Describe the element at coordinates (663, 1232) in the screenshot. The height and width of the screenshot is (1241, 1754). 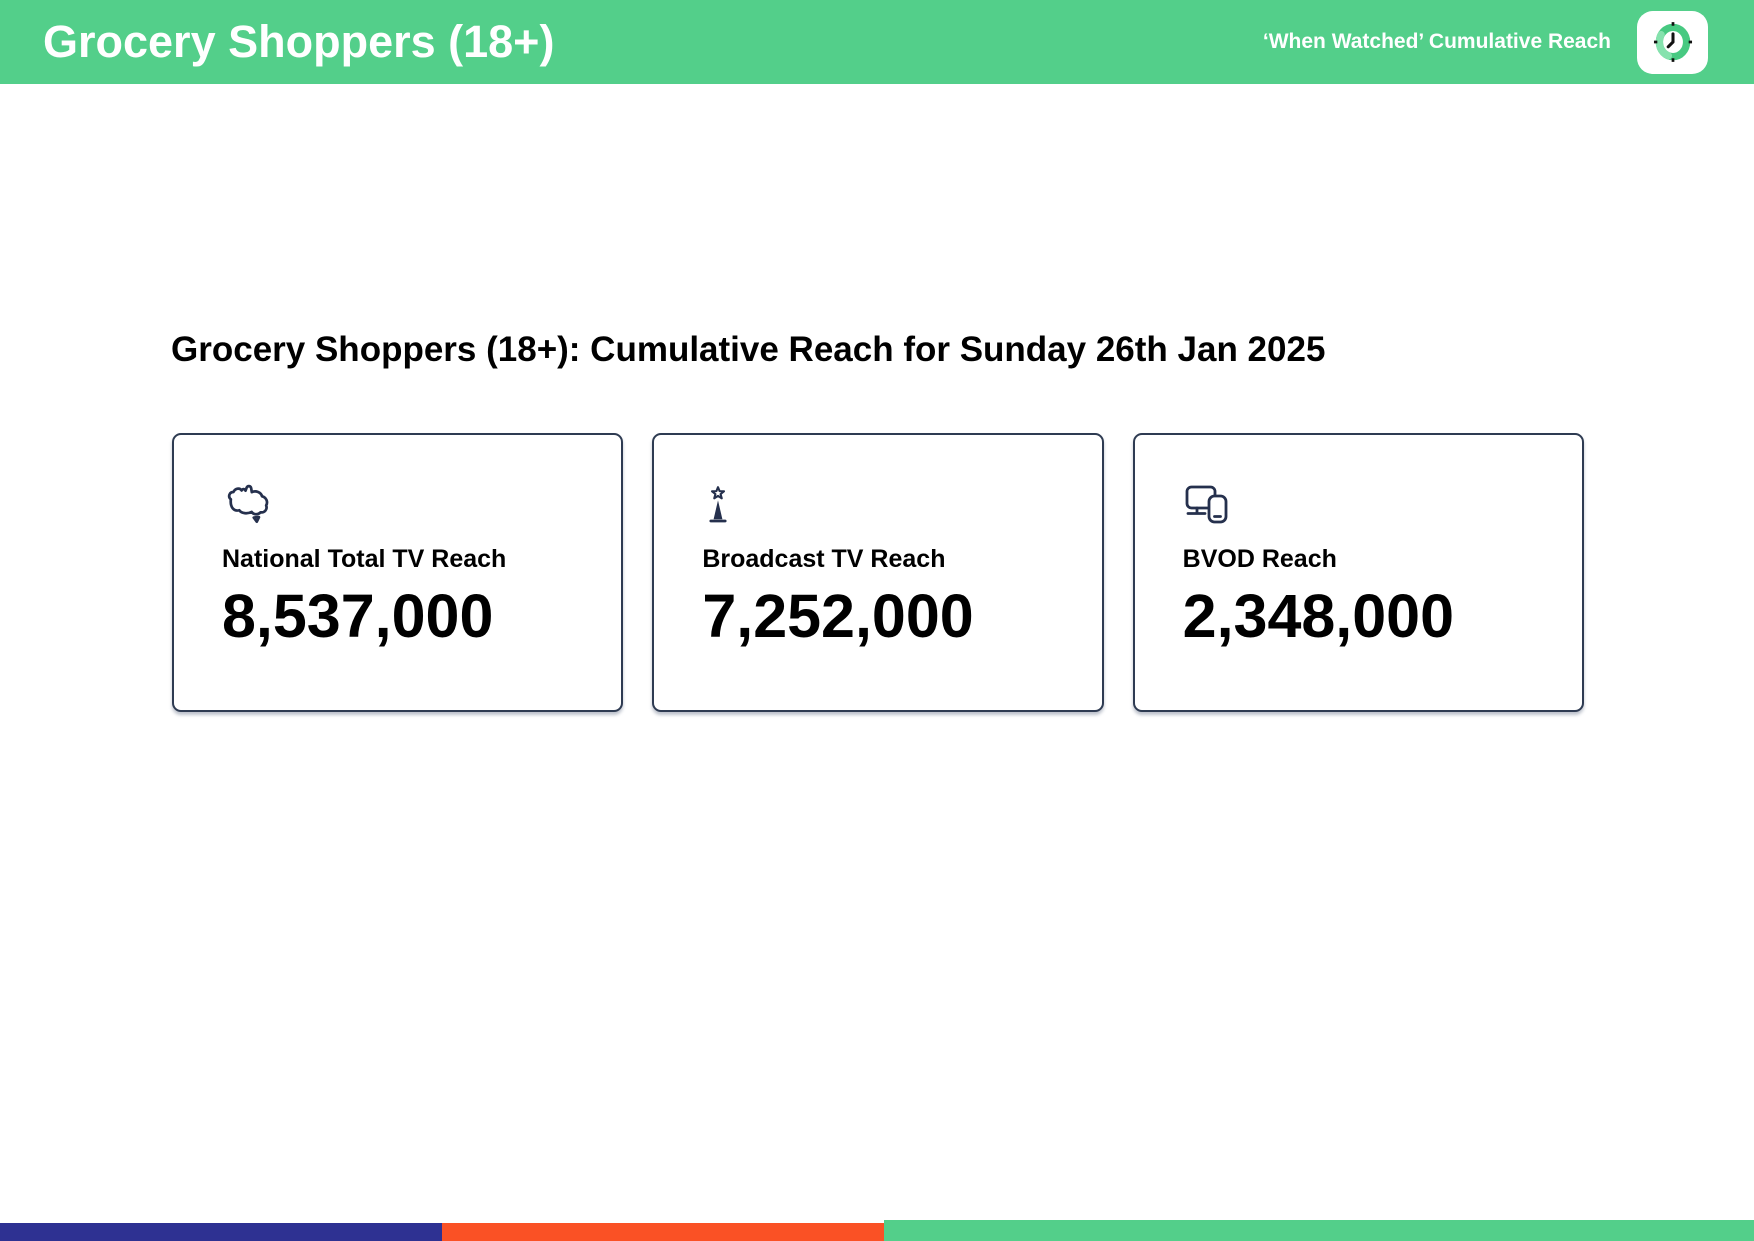
I see `stripe-segment-orange` at that location.